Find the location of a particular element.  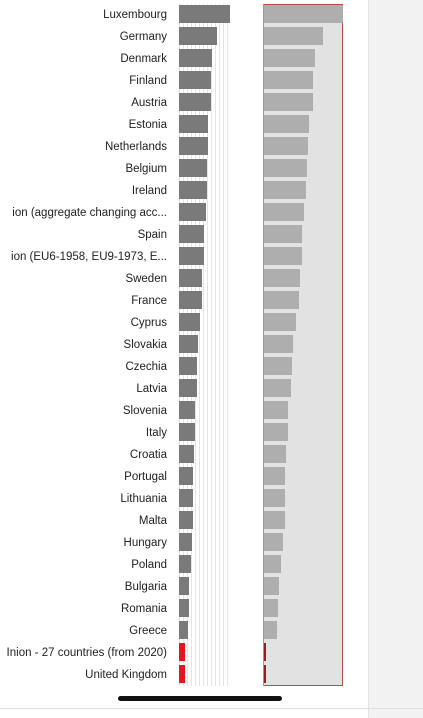

category-label: Belgium is located at coordinates (146, 169).